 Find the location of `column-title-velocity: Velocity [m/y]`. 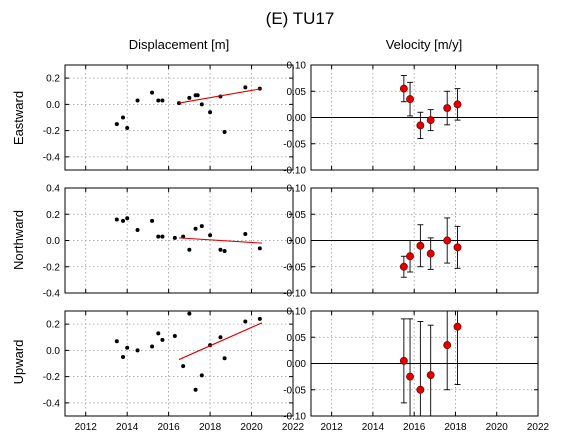

column-title-velocity: Velocity [m/y] is located at coordinates (424, 44).